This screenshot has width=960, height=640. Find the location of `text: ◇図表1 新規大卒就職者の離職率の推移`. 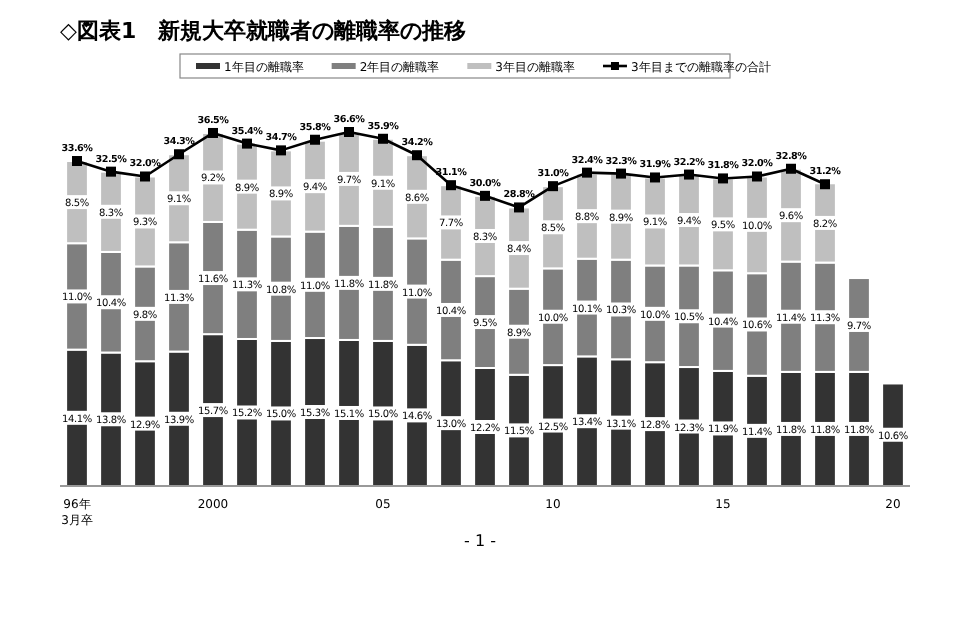

text: ◇図表1 新規大卒就職者の離職率の推移 is located at coordinates (263, 31).